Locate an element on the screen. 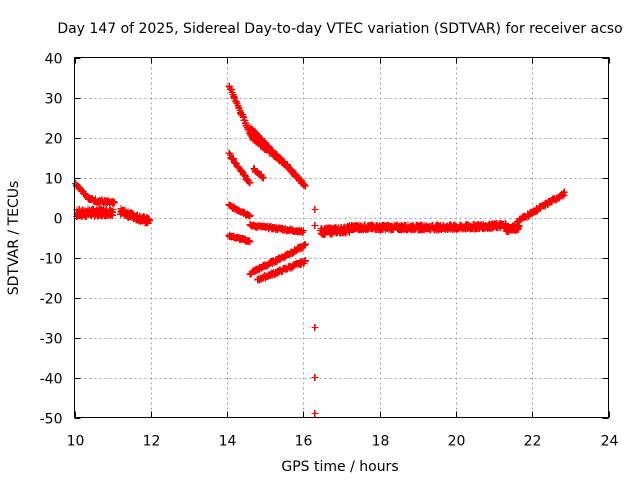 The image size is (640, 480). y-tick-label: 0 is located at coordinates (58, 220).